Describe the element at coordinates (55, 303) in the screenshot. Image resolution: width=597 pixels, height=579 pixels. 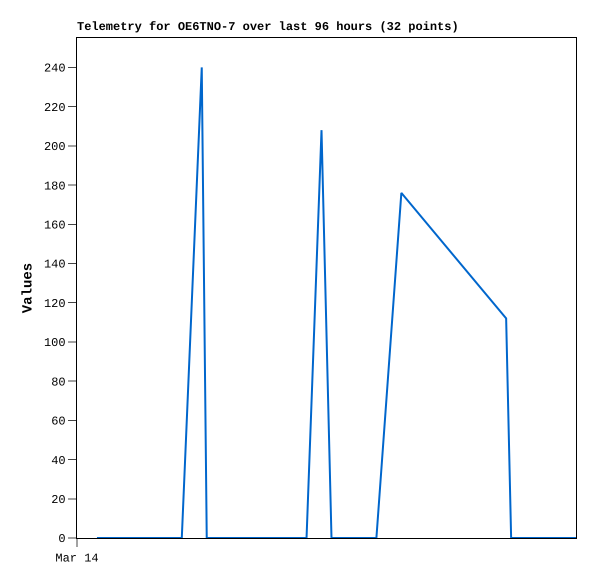
I see `y-tick-label: 120` at that location.